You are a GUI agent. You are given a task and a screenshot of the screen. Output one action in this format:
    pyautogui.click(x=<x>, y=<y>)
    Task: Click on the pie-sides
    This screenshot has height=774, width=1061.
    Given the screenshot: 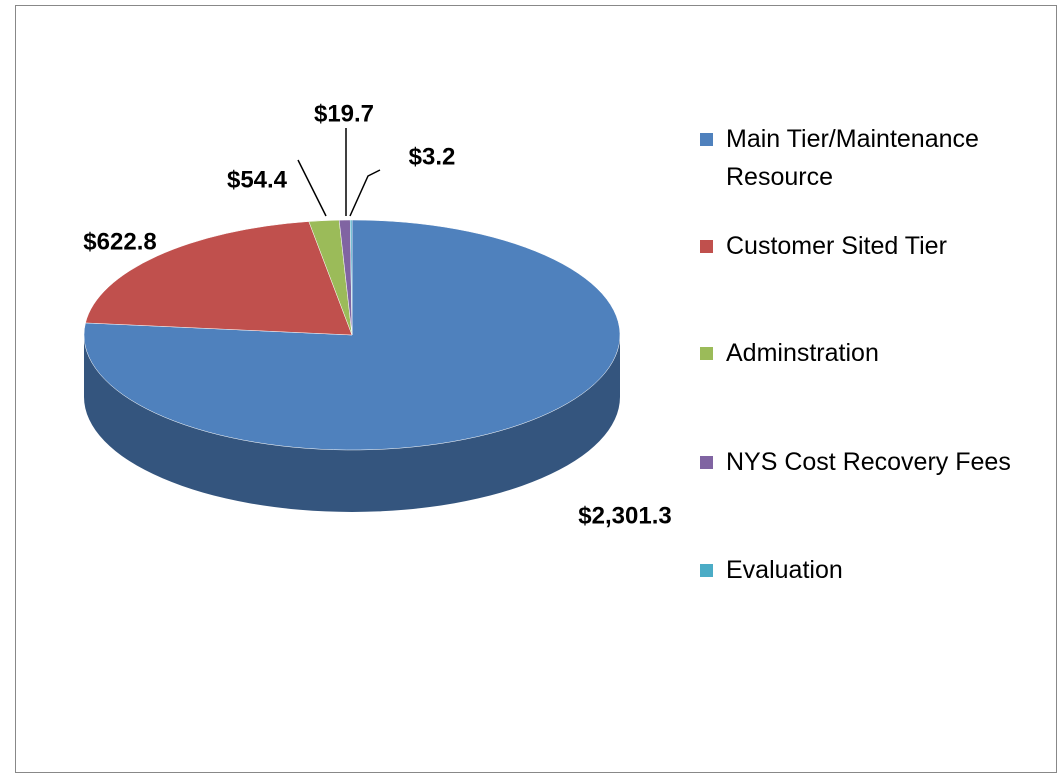 What is the action you would take?
    pyautogui.click(x=352, y=423)
    